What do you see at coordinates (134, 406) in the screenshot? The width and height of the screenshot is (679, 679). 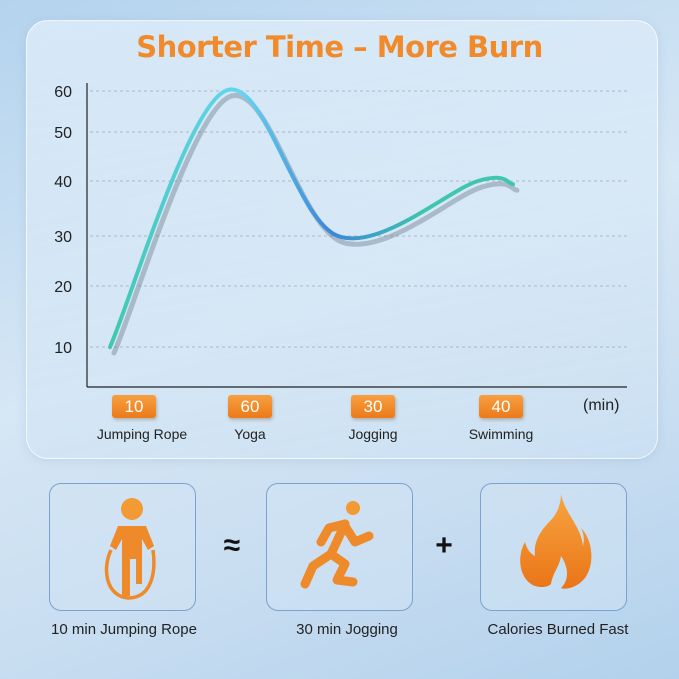 I see `value-badge: 10` at bounding box center [134, 406].